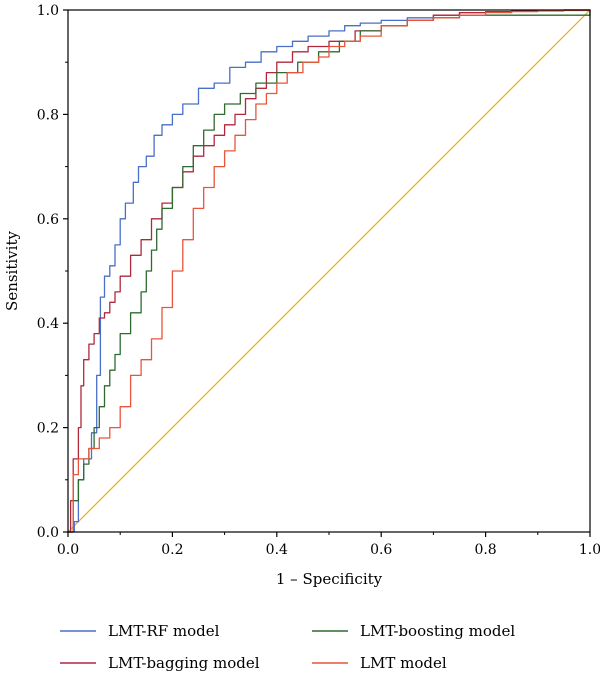  Describe the element at coordinates (48, 220) in the screenshot. I see `y-tick-label: 0.6` at that location.